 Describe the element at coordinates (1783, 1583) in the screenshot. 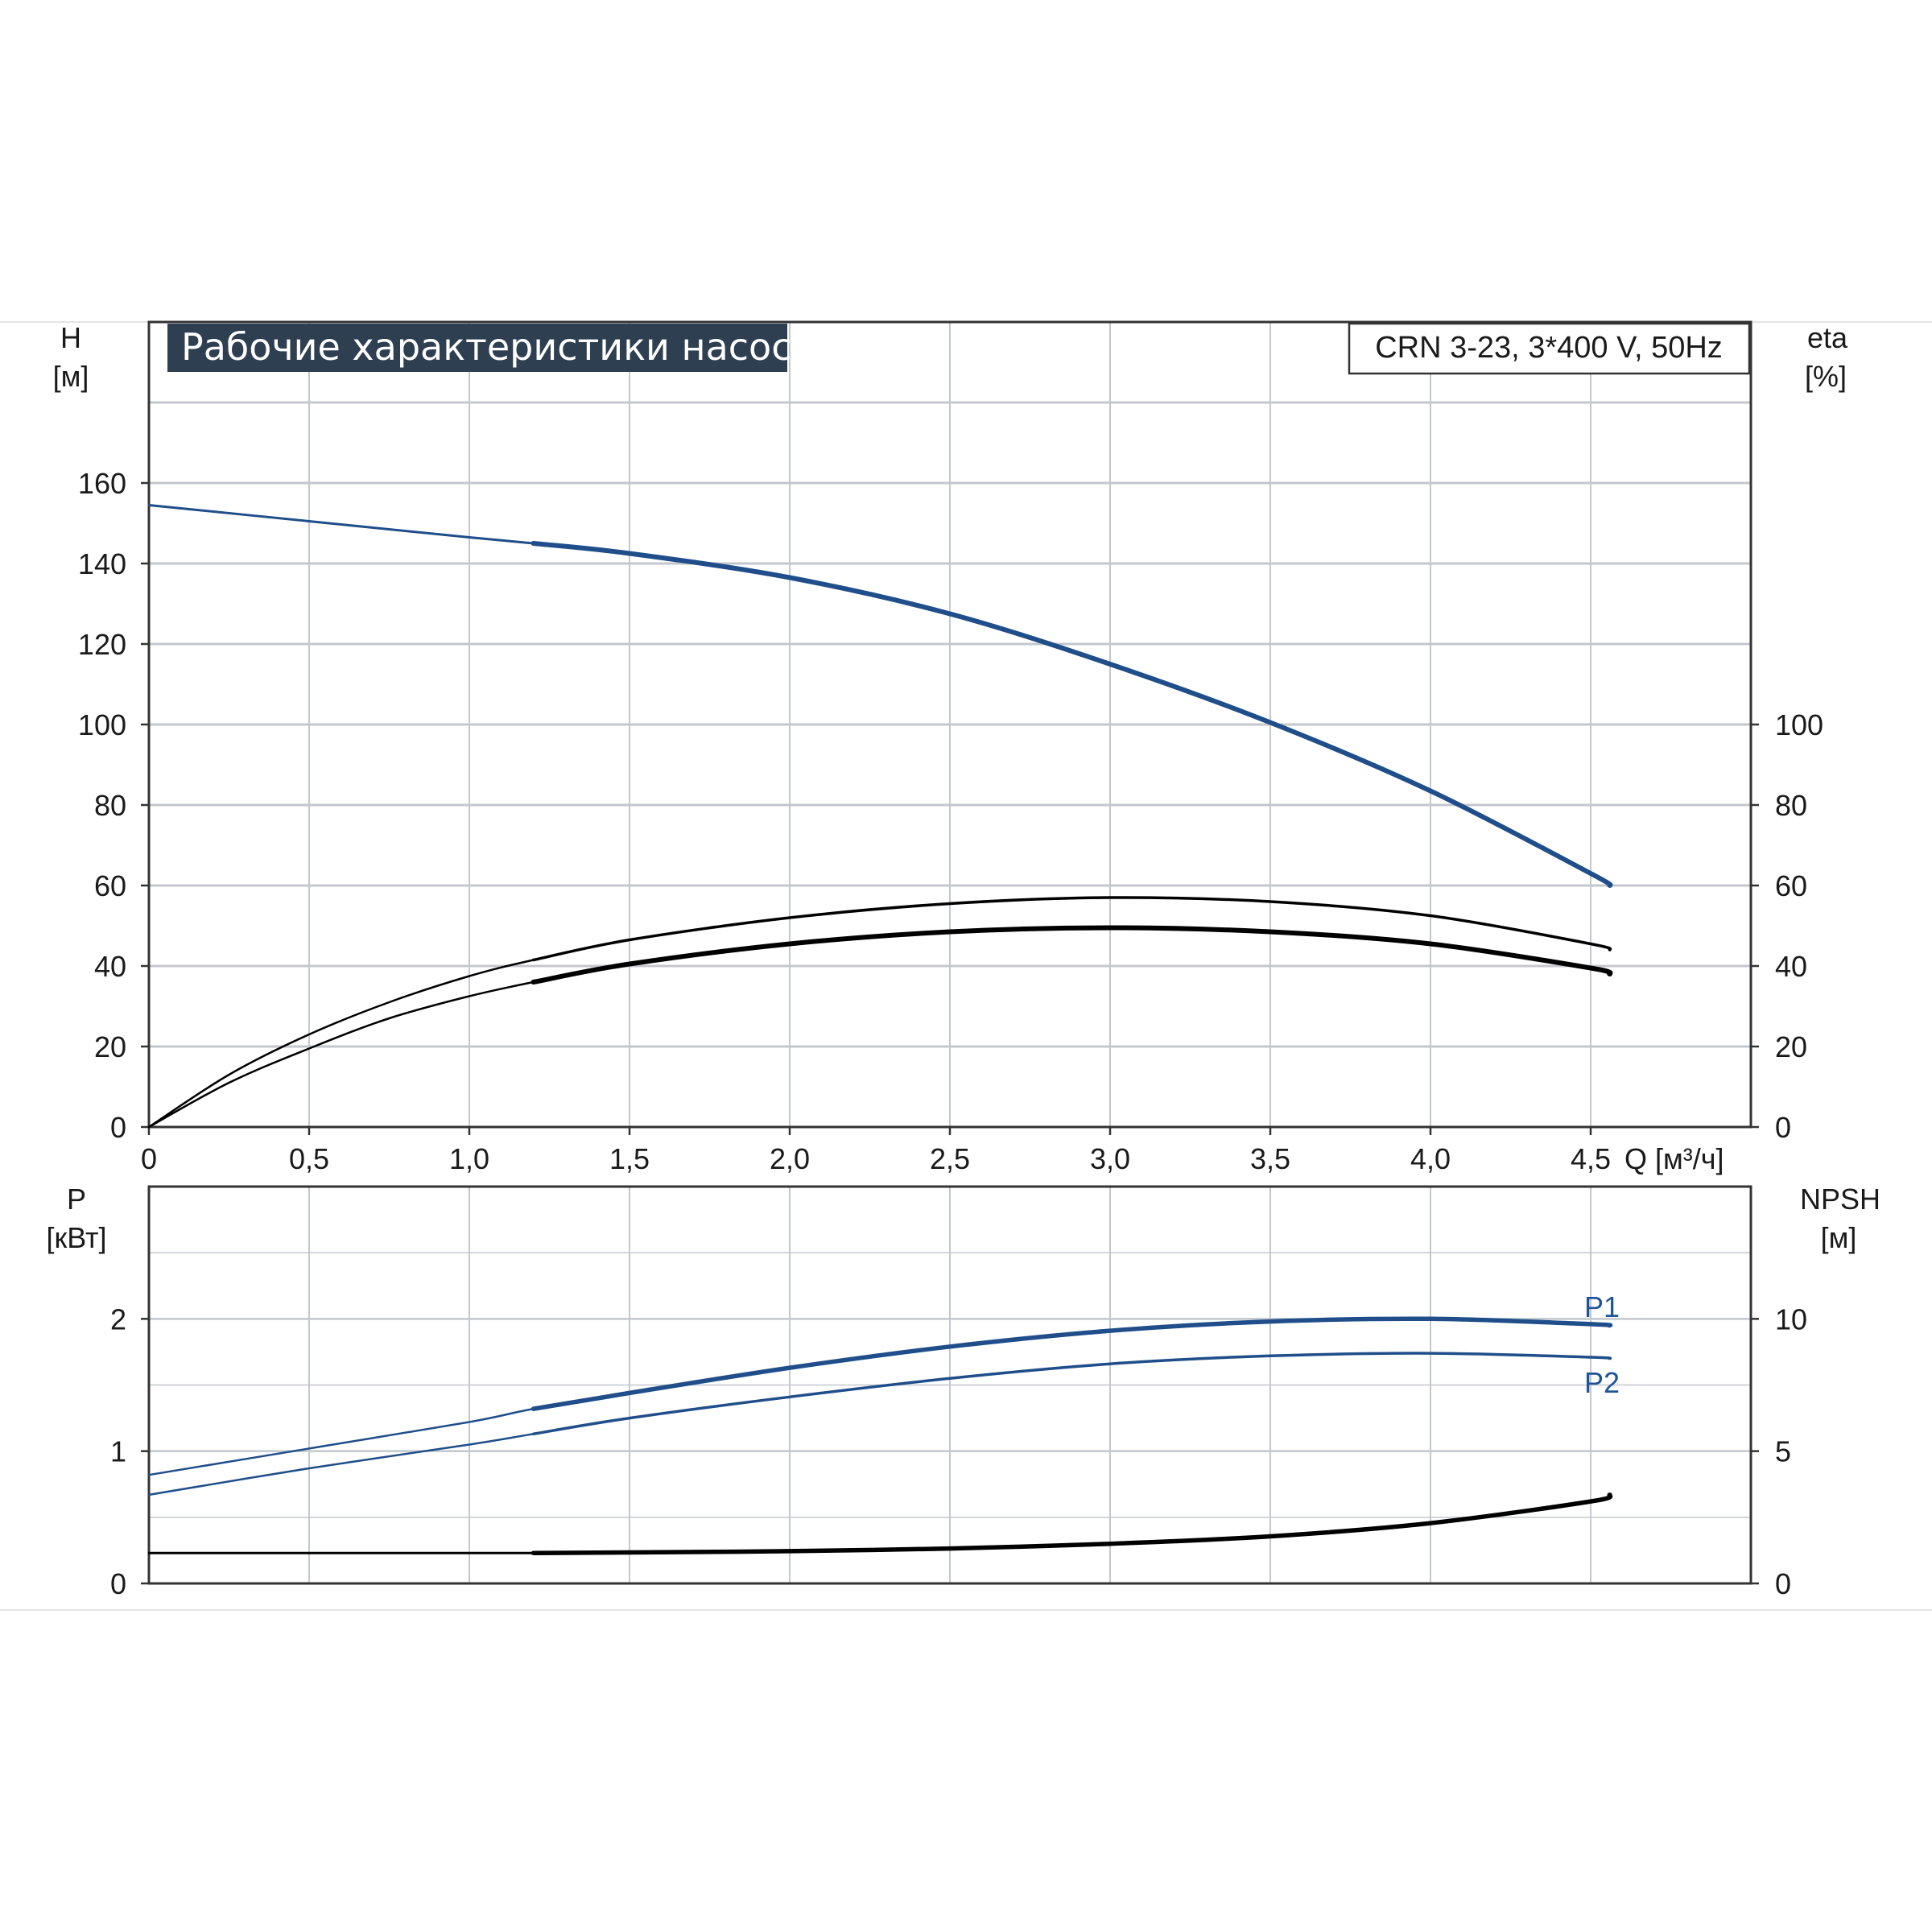

I see `npsh-tick-label-0: 0` at that location.